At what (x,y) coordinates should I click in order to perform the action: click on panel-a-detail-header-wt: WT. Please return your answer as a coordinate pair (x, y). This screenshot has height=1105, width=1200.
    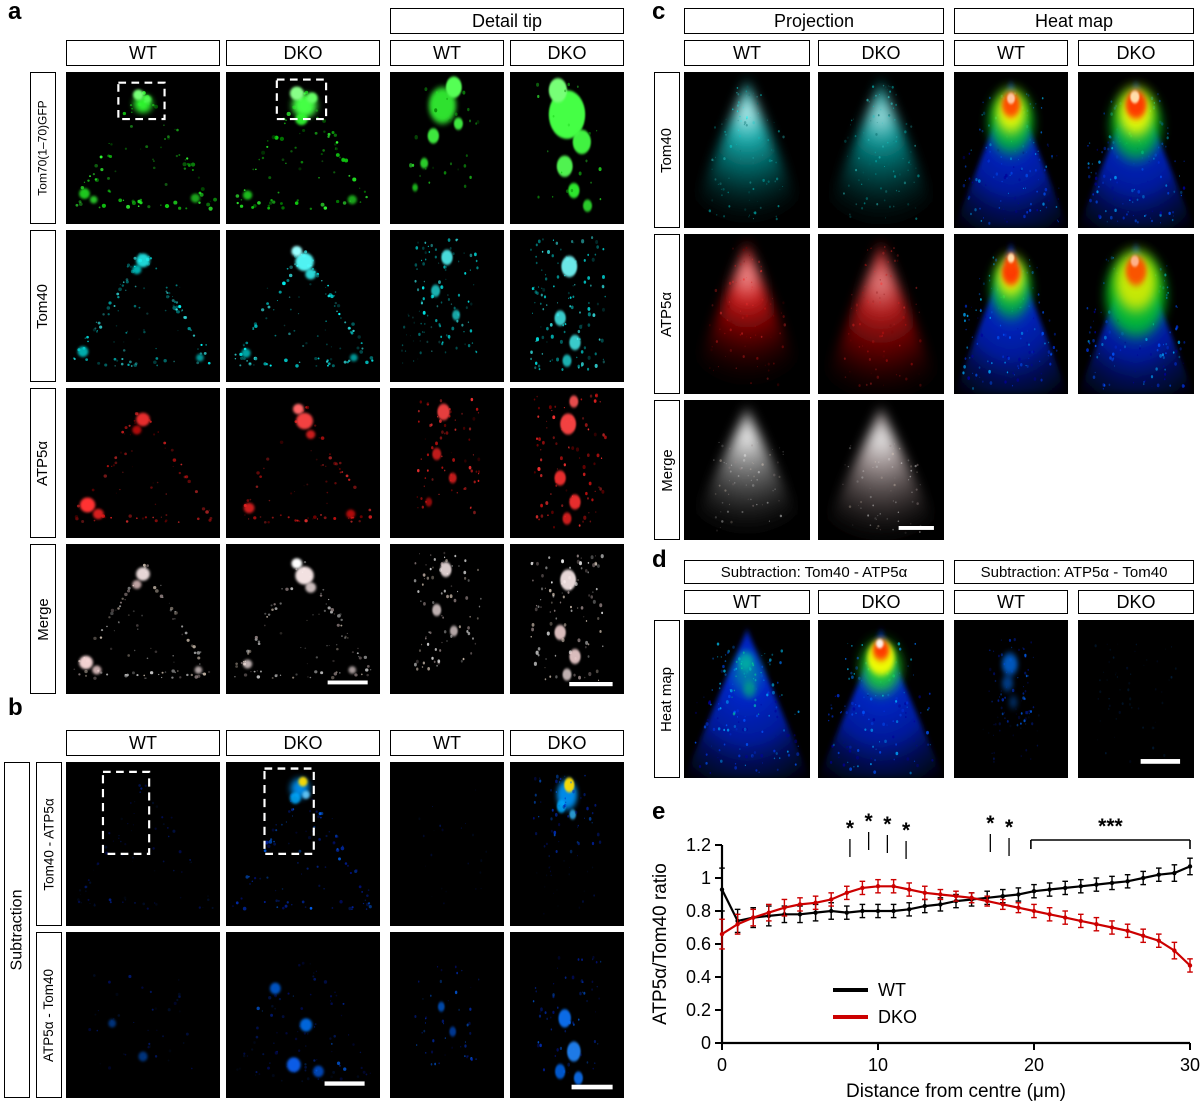
    Looking at the image, I should click on (447, 53).